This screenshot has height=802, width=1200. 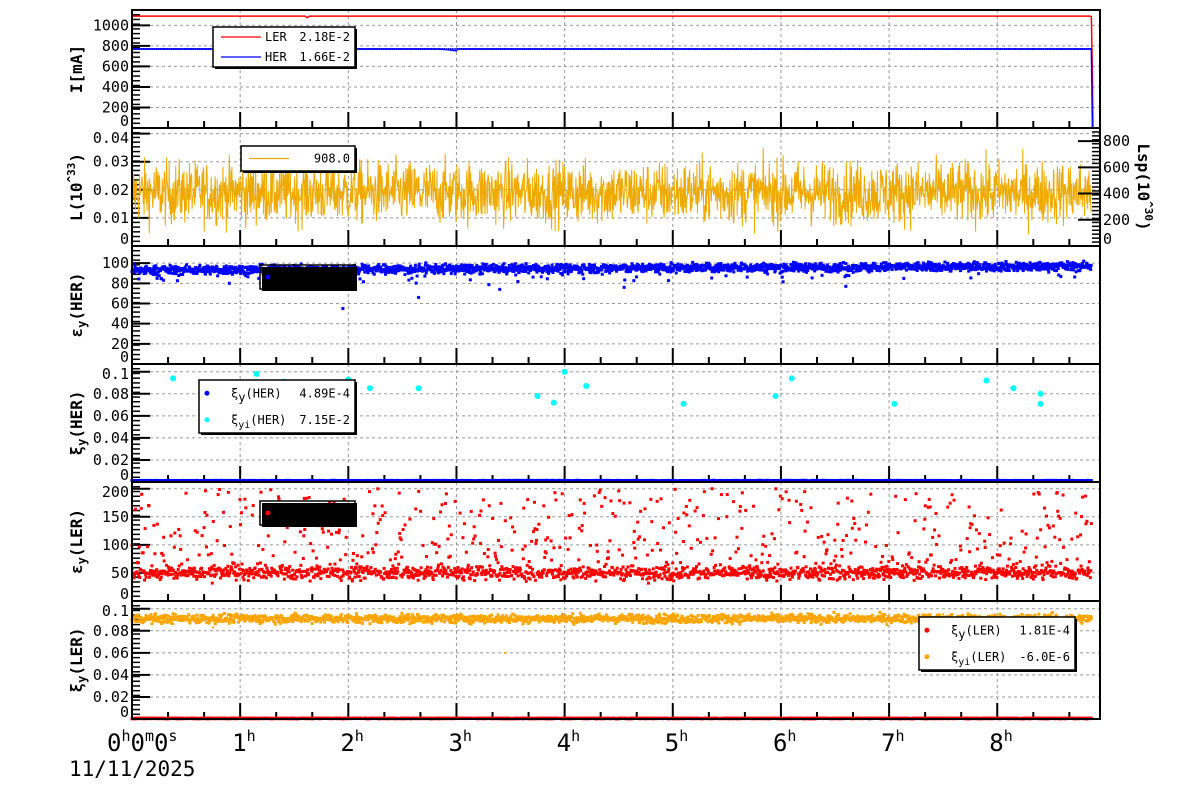 I want to click on y-tick-label: 0, so click(x=124, y=594).